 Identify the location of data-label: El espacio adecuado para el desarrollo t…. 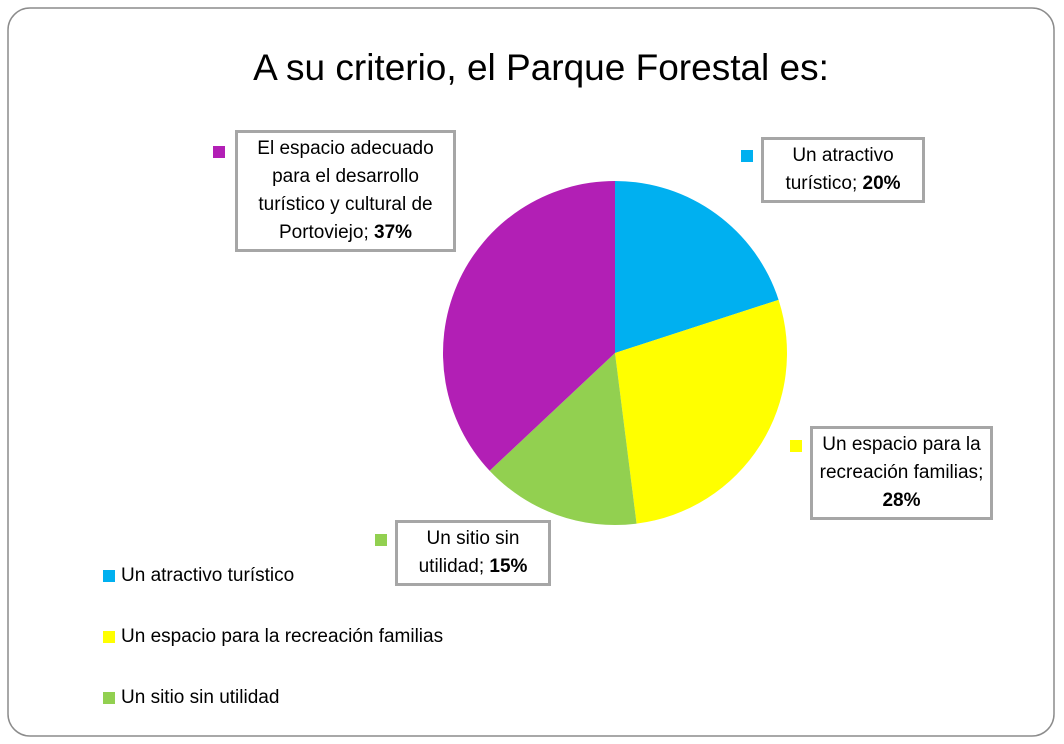
(345, 191).